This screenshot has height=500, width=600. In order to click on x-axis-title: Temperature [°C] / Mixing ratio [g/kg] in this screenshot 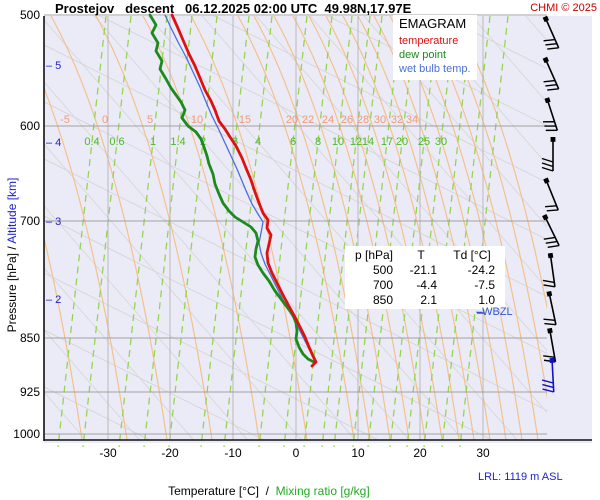, I will do `click(269, 491)`.